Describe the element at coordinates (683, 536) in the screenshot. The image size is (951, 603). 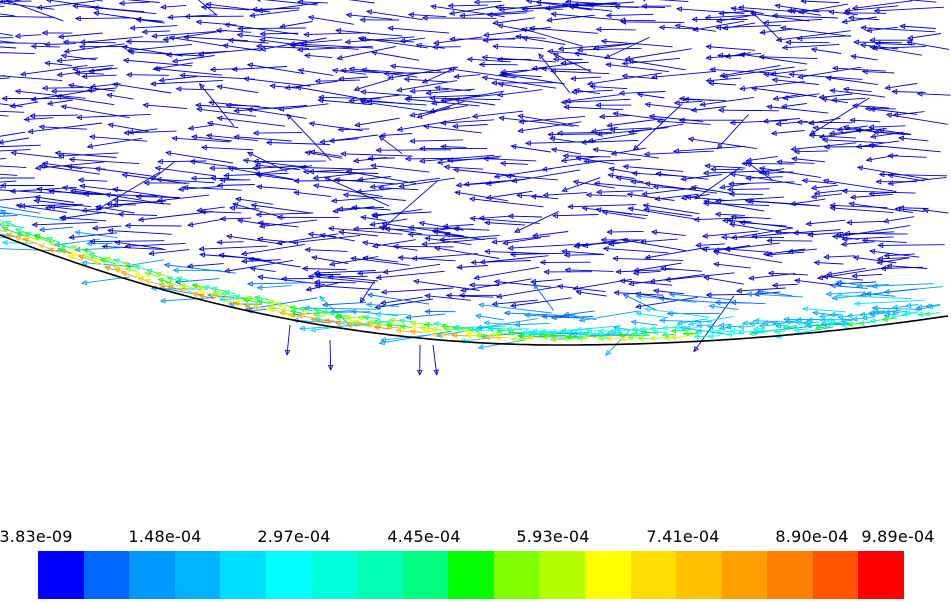
I see `colorbar-tick-label-5: 7.41e-04` at that location.